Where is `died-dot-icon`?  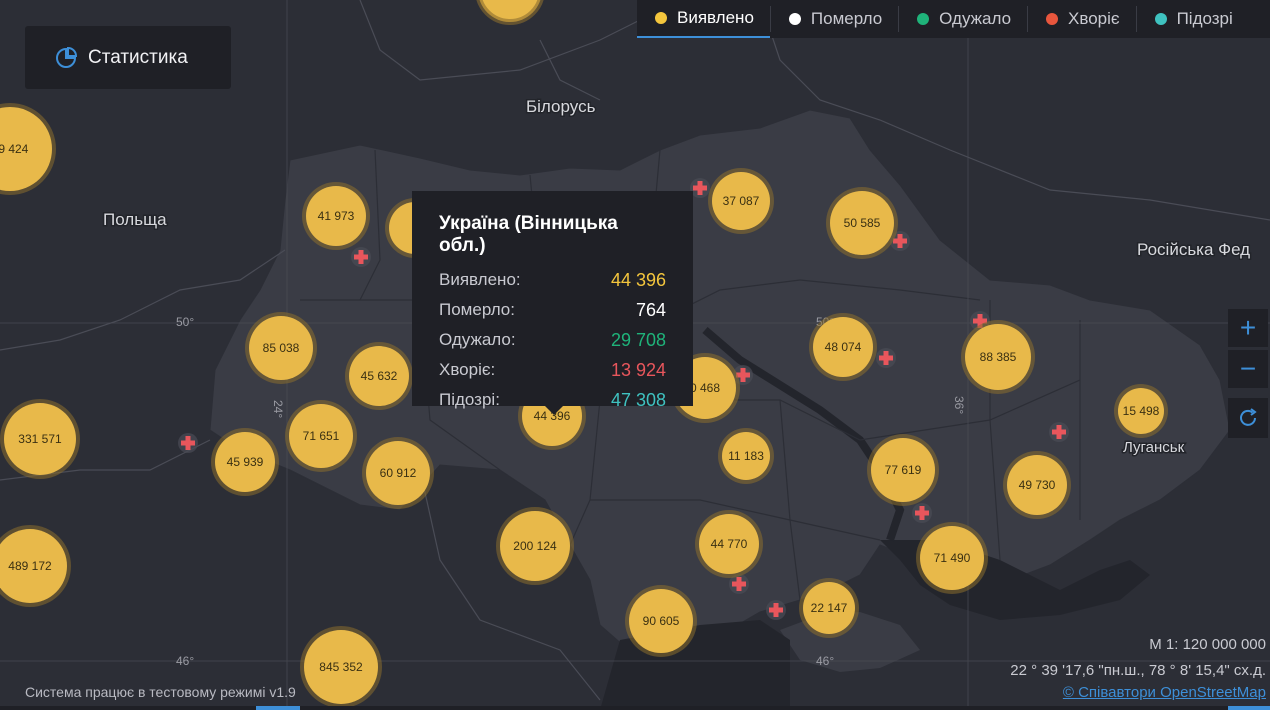
died-dot-icon is located at coordinates (794, 19).